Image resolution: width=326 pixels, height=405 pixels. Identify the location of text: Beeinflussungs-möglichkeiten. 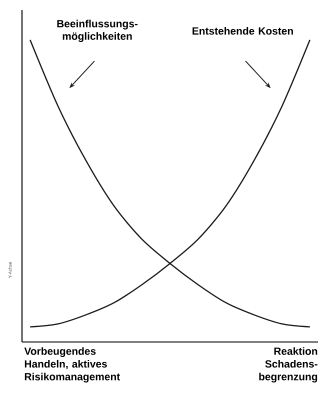
(97, 31).